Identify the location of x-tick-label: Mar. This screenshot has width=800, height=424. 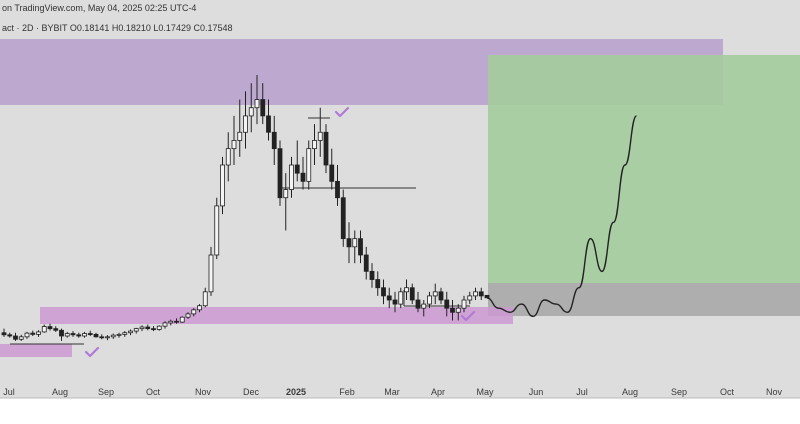
(392, 392).